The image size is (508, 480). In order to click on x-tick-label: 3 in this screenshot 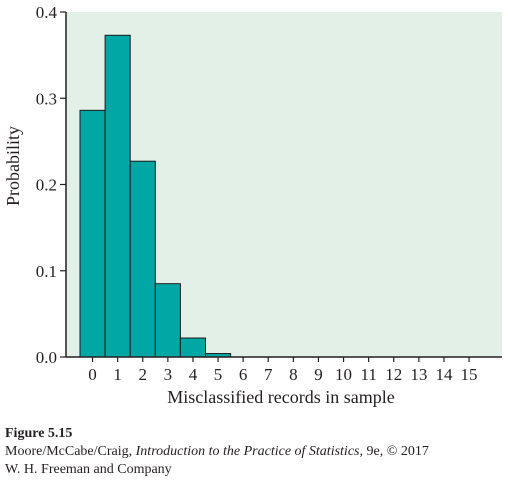, I will do `click(168, 374)`.